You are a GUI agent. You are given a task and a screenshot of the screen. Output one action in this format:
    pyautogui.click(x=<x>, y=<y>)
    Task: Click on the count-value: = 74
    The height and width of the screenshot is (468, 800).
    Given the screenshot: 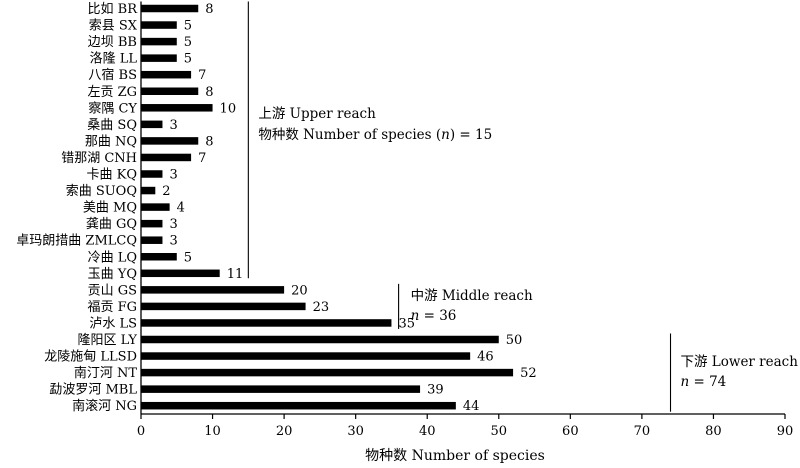 What is the action you would take?
    pyautogui.click(x=707, y=382)
    